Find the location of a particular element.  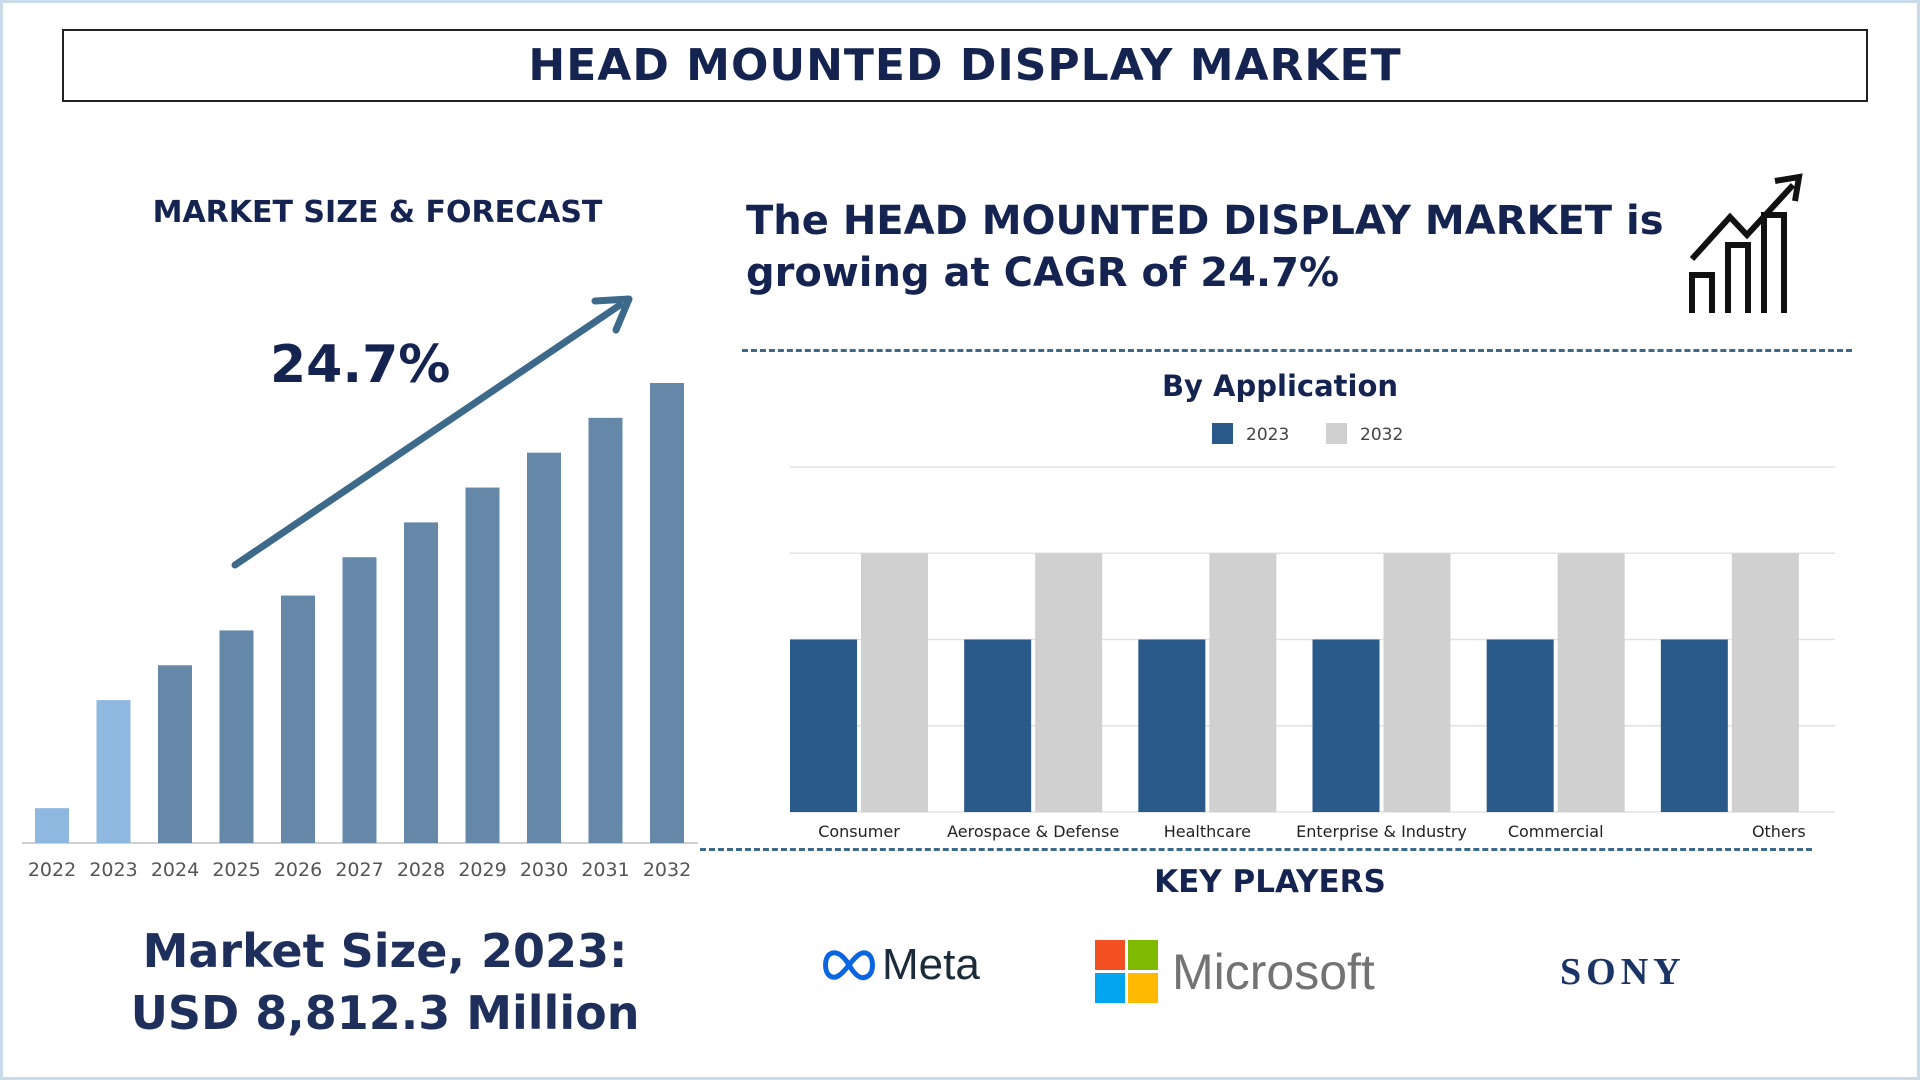

meta-infinity-icon is located at coordinates (849, 965).